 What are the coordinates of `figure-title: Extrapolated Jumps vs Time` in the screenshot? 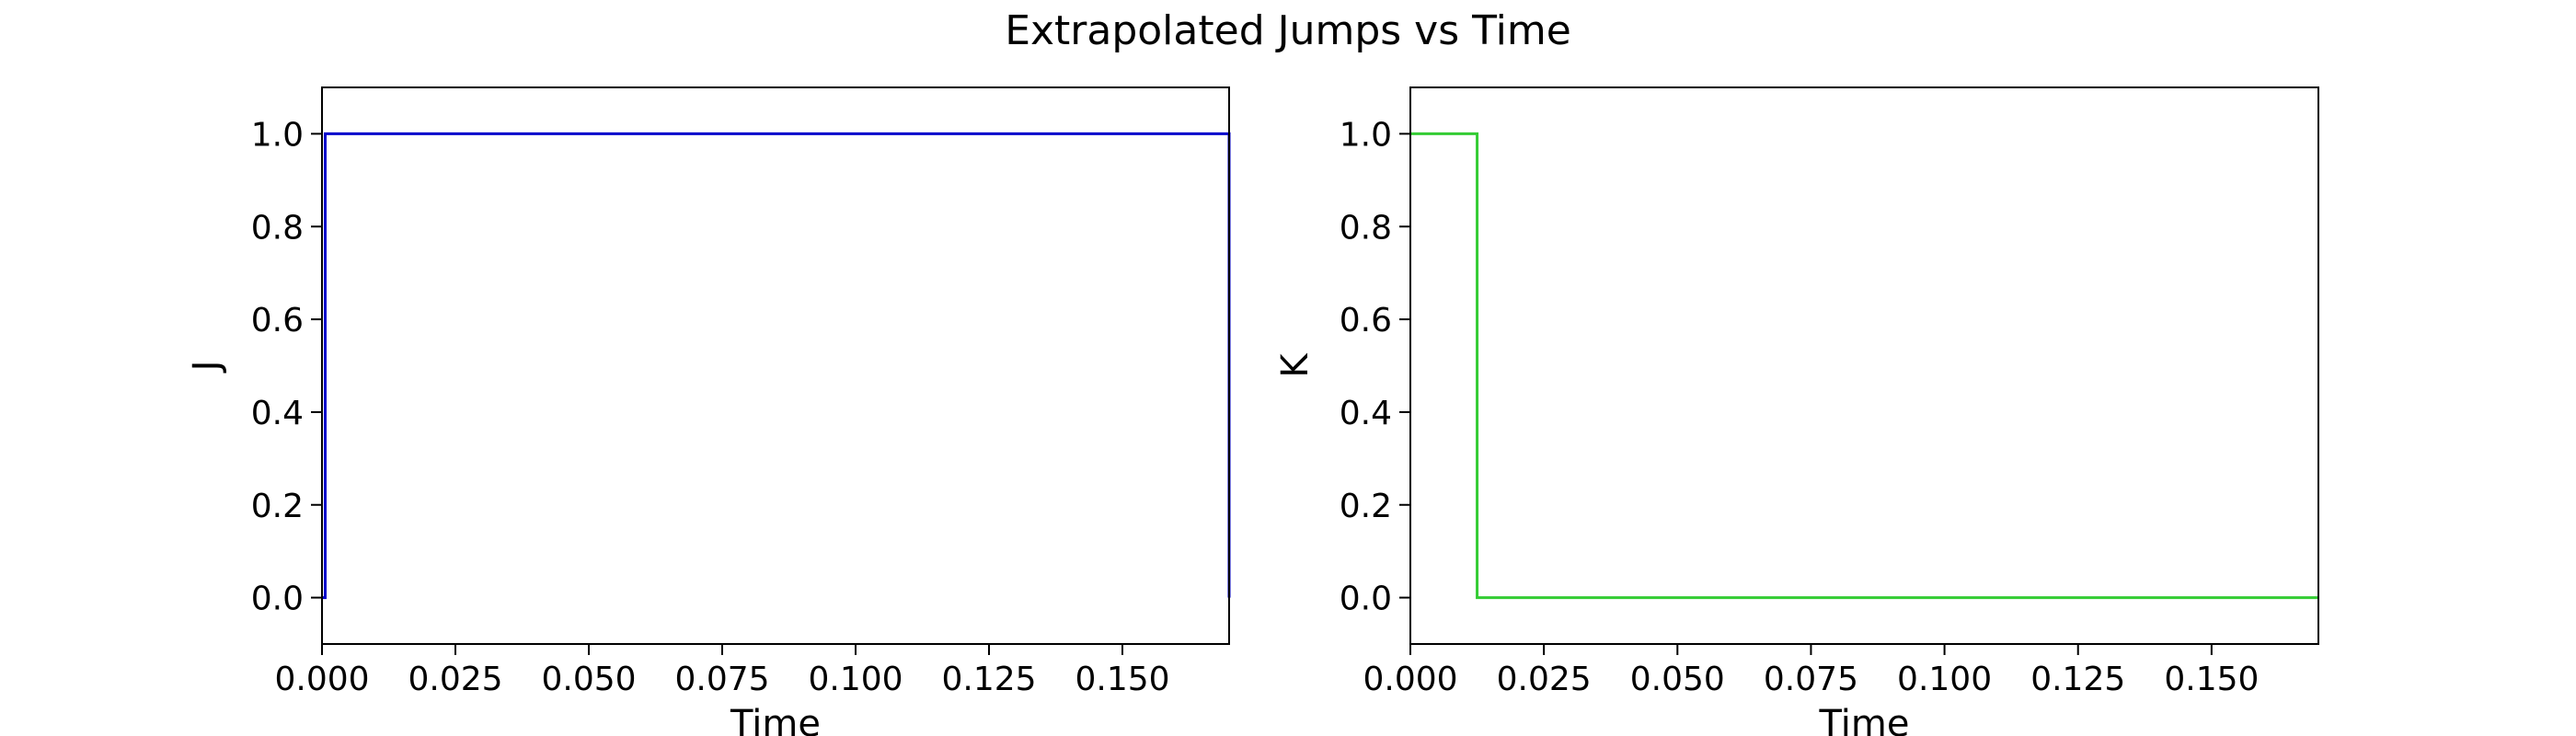 It's located at (1288, 30).